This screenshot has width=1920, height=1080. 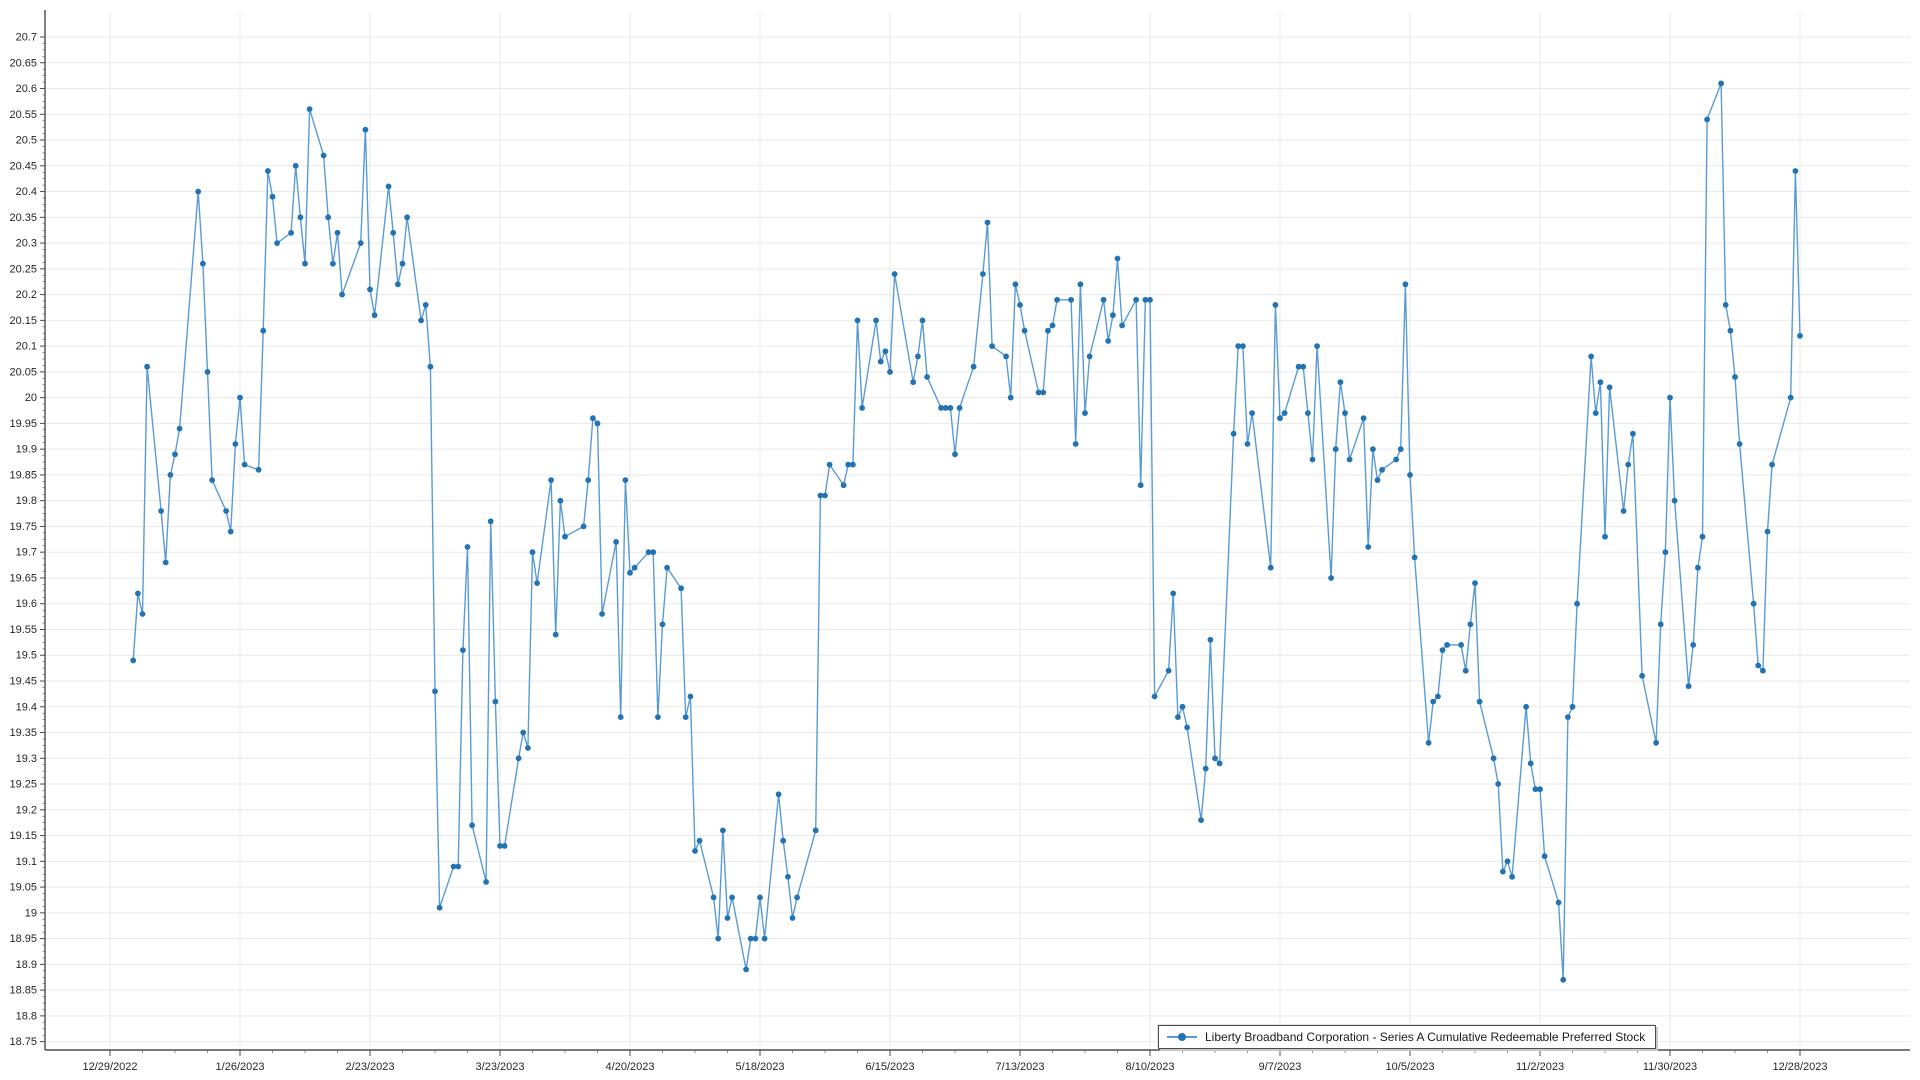 I want to click on x-axis-label: 8/10/2023, so click(x=1150, y=1067).